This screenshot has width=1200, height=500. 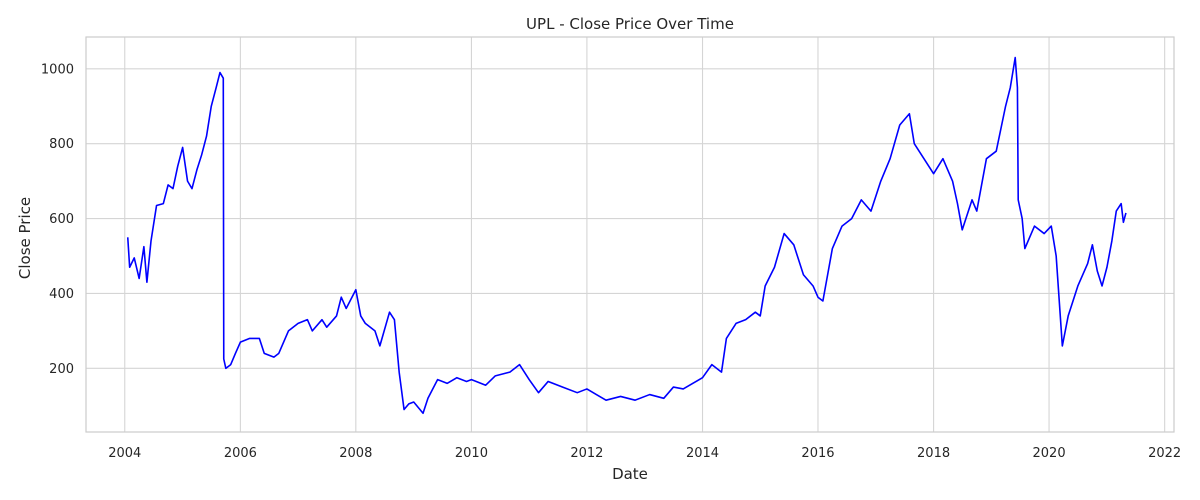 I want to click on y-tick-label: 400, so click(x=61, y=294).